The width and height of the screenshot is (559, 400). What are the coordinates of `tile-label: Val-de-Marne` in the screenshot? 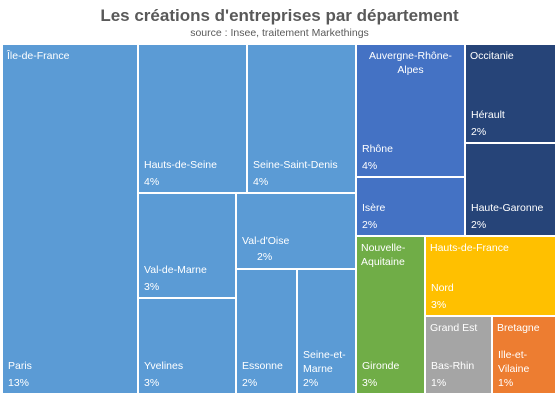 It's located at (175, 270).